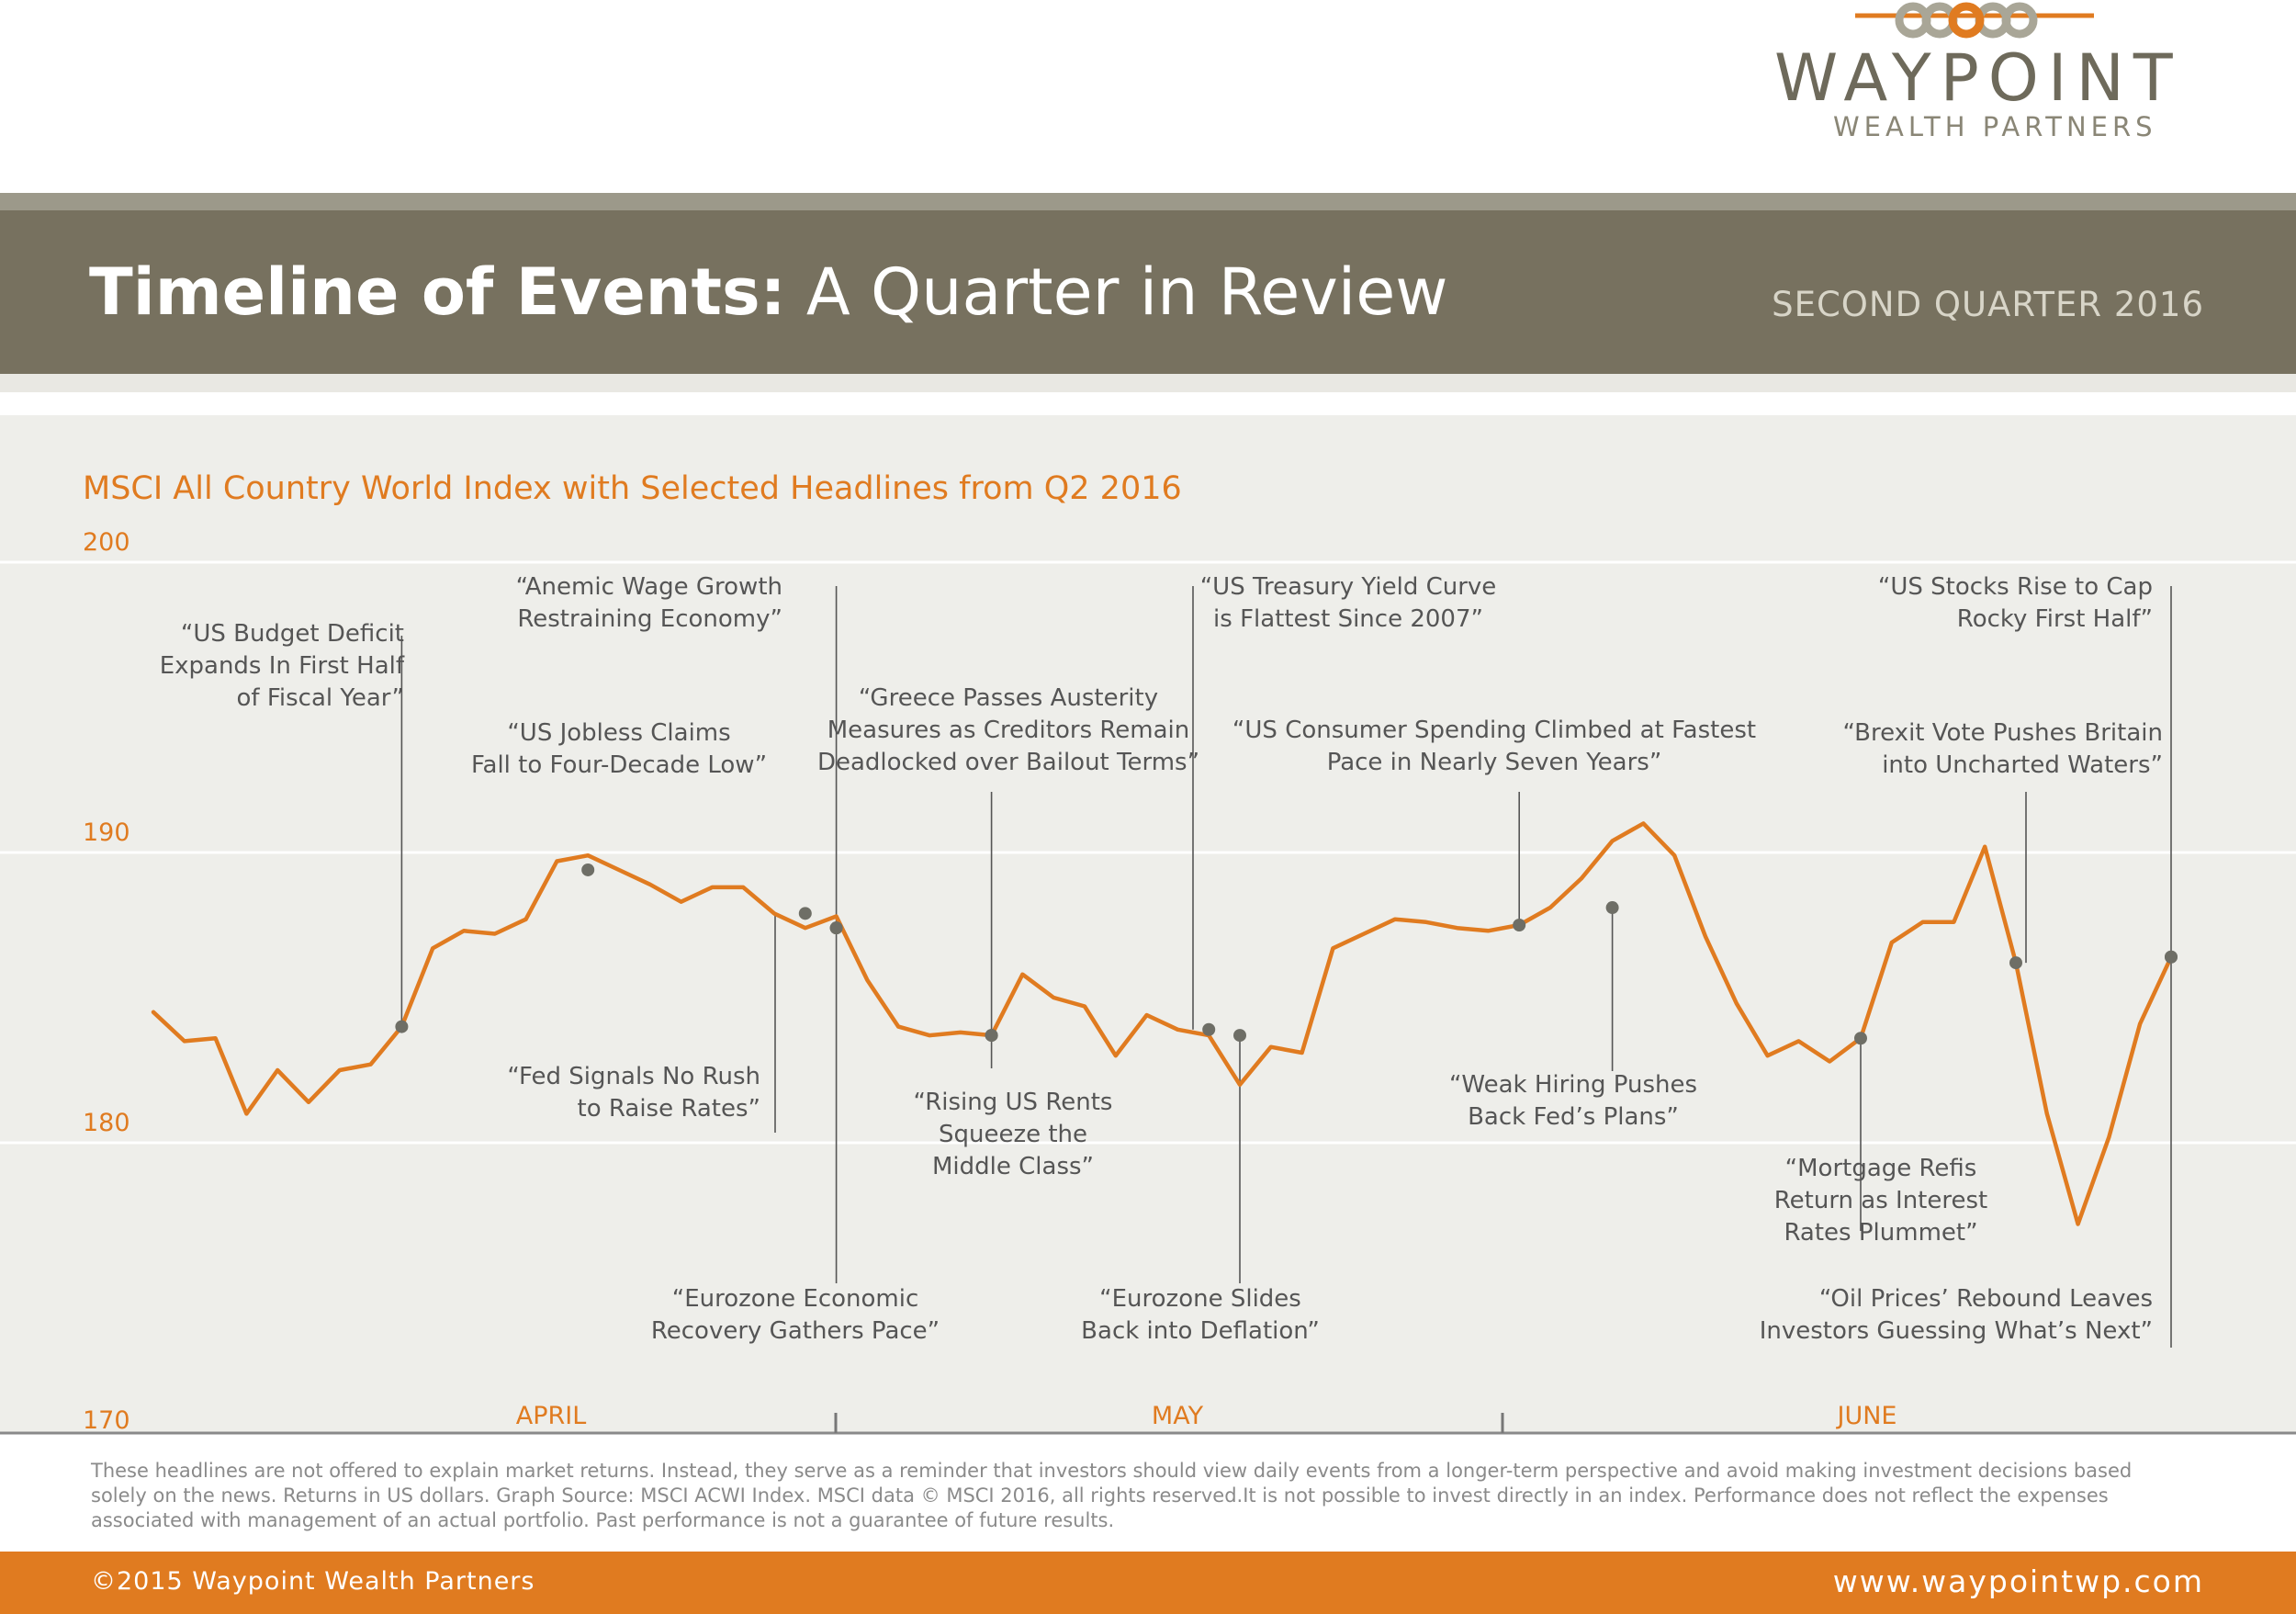  Describe the element at coordinates (1956, 1331) in the screenshot. I see `headline-label-line: Investors Guessing What’s Next”` at that location.